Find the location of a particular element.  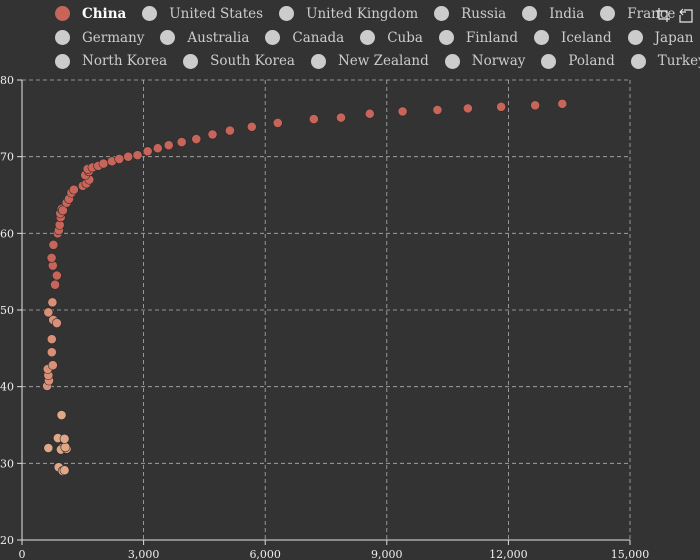

legend-item-united-states: United States is located at coordinates (202, 14).